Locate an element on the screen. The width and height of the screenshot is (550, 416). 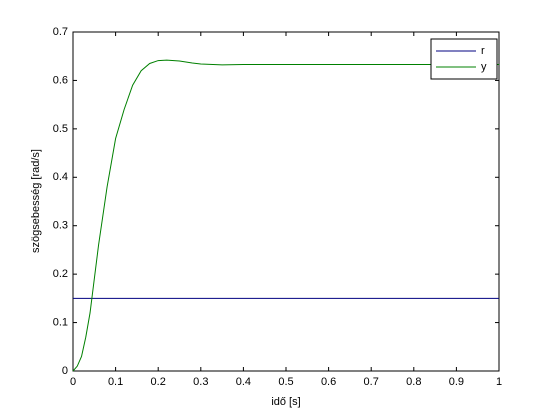
x-tick-label: 0.8 is located at coordinates (413, 382).